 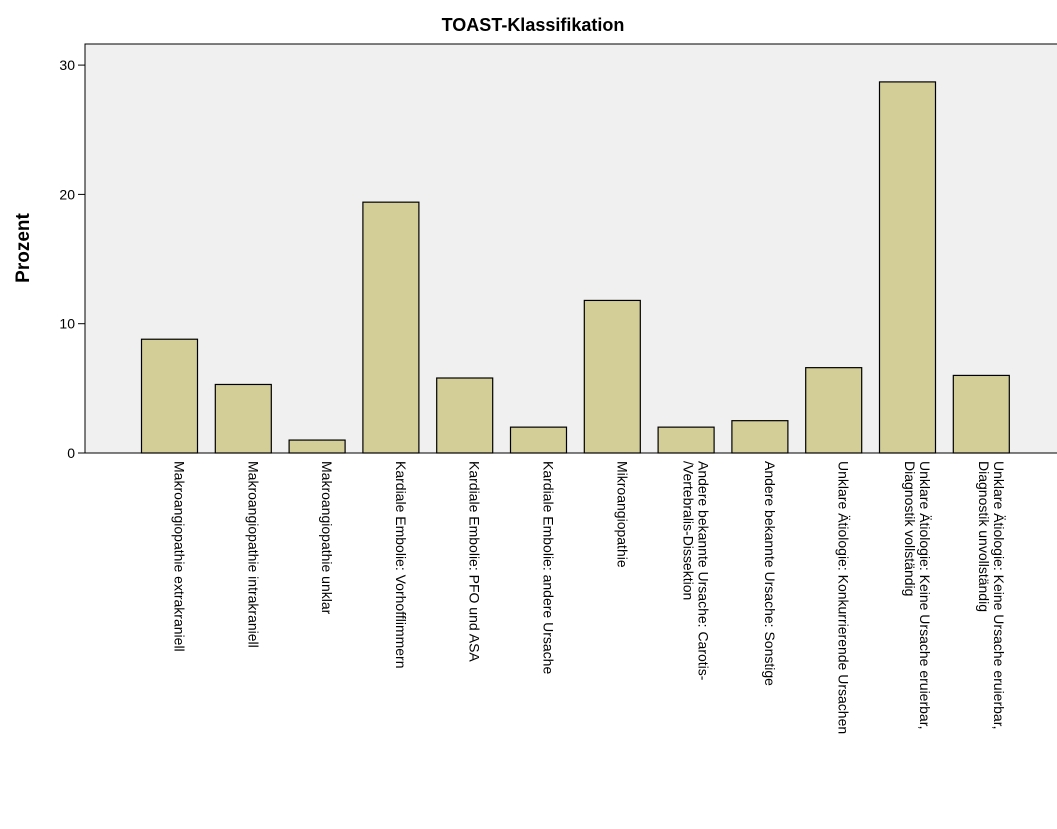 What do you see at coordinates (704, 571) in the screenshot?
I see `x-tick-label-7-line-0: Andere bekannte Ursache: Carotis-` at bounding box center [704, 571].